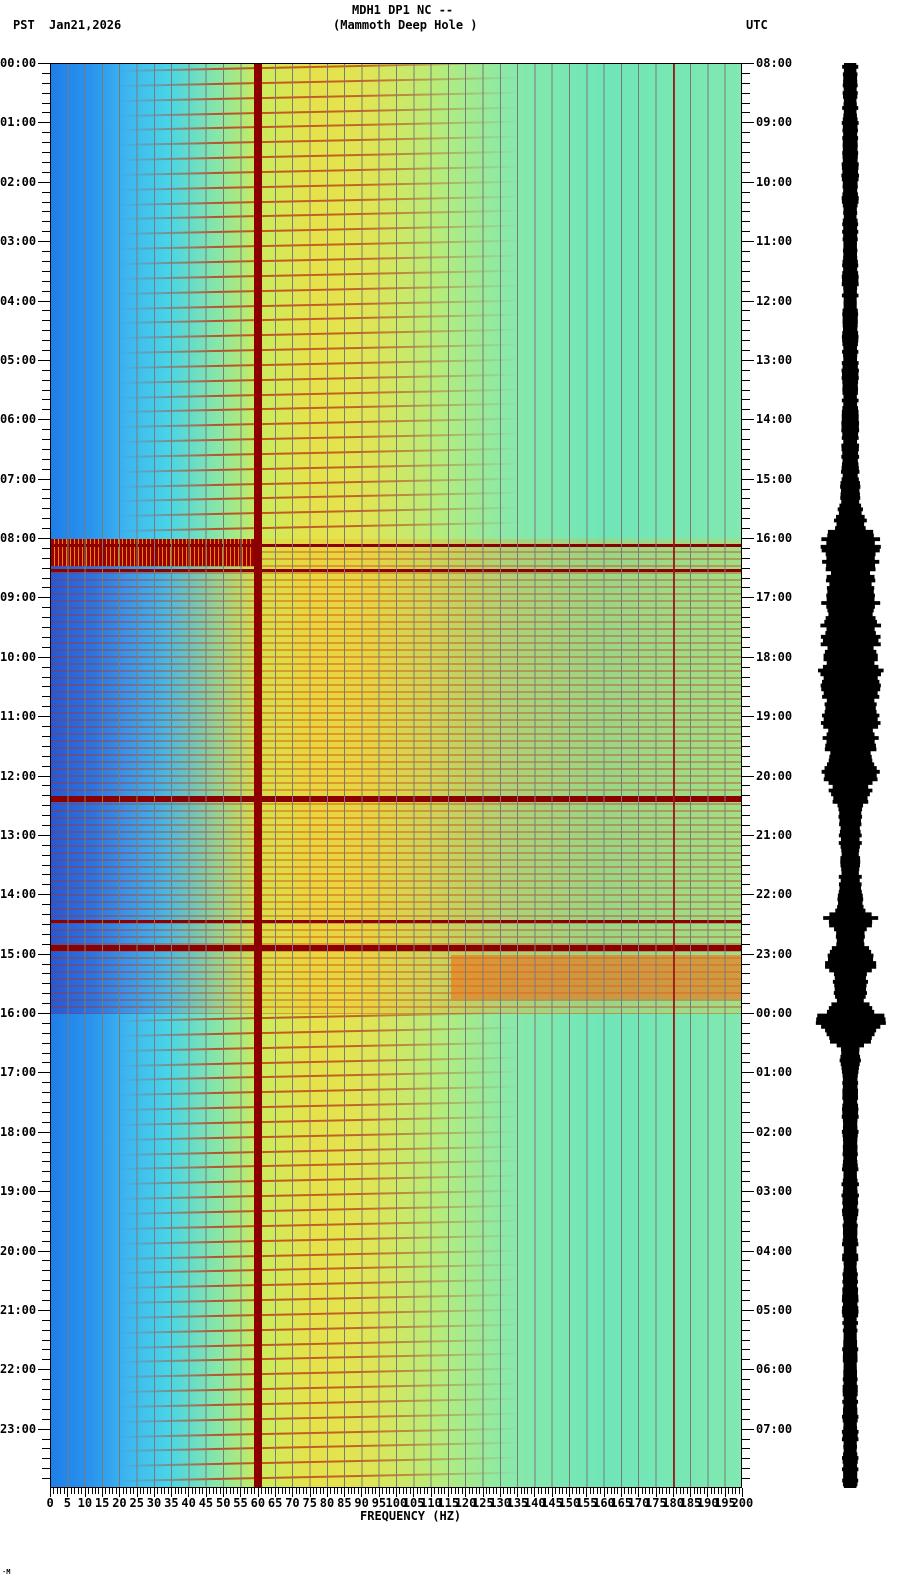 This screenshot has height=1584, width=902. I want to click on right-timezone-label: UTC, so click(757, 25).